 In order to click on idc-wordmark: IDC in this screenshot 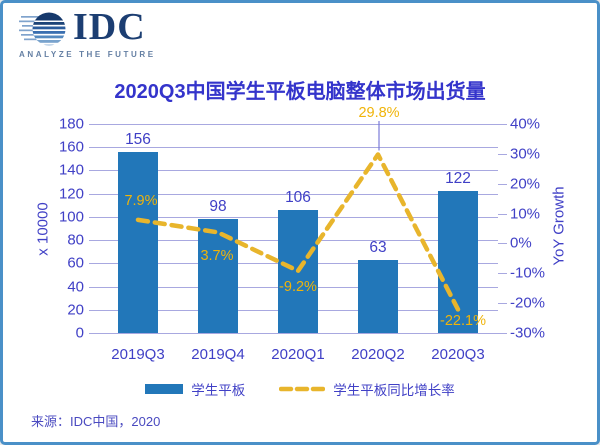, I will do `click(109, 27)`.